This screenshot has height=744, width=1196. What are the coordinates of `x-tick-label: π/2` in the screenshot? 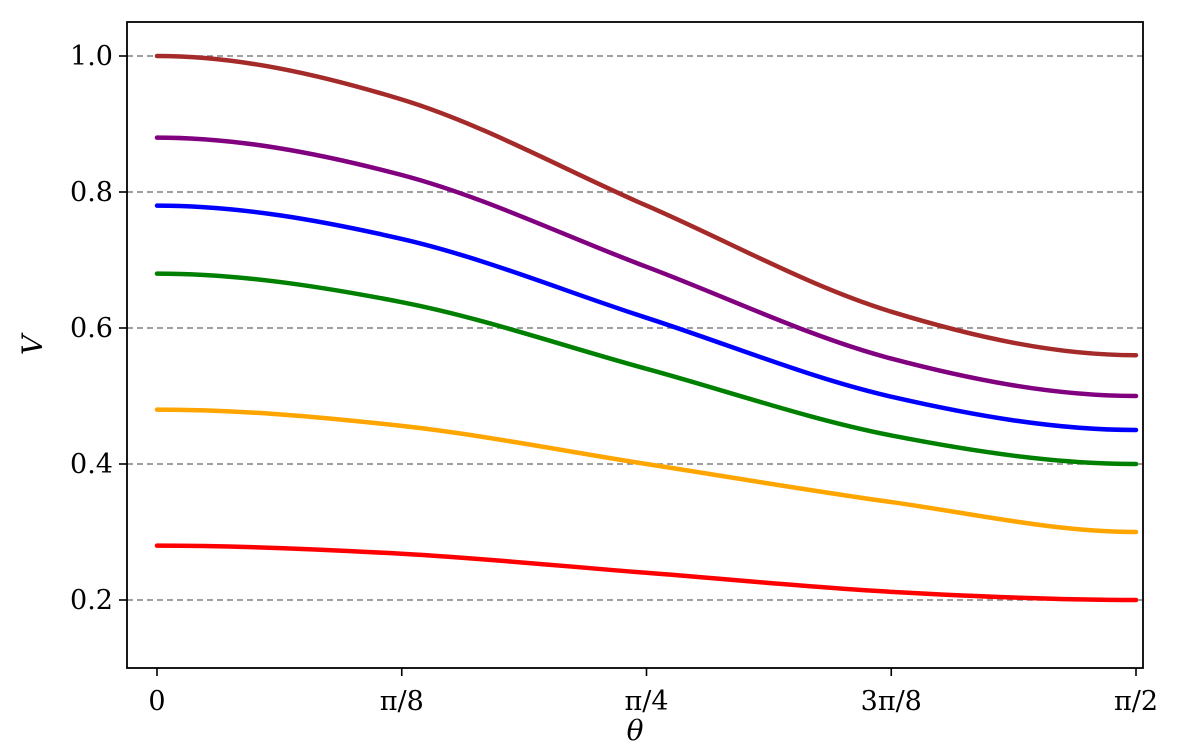 It's located at (1136, 701).